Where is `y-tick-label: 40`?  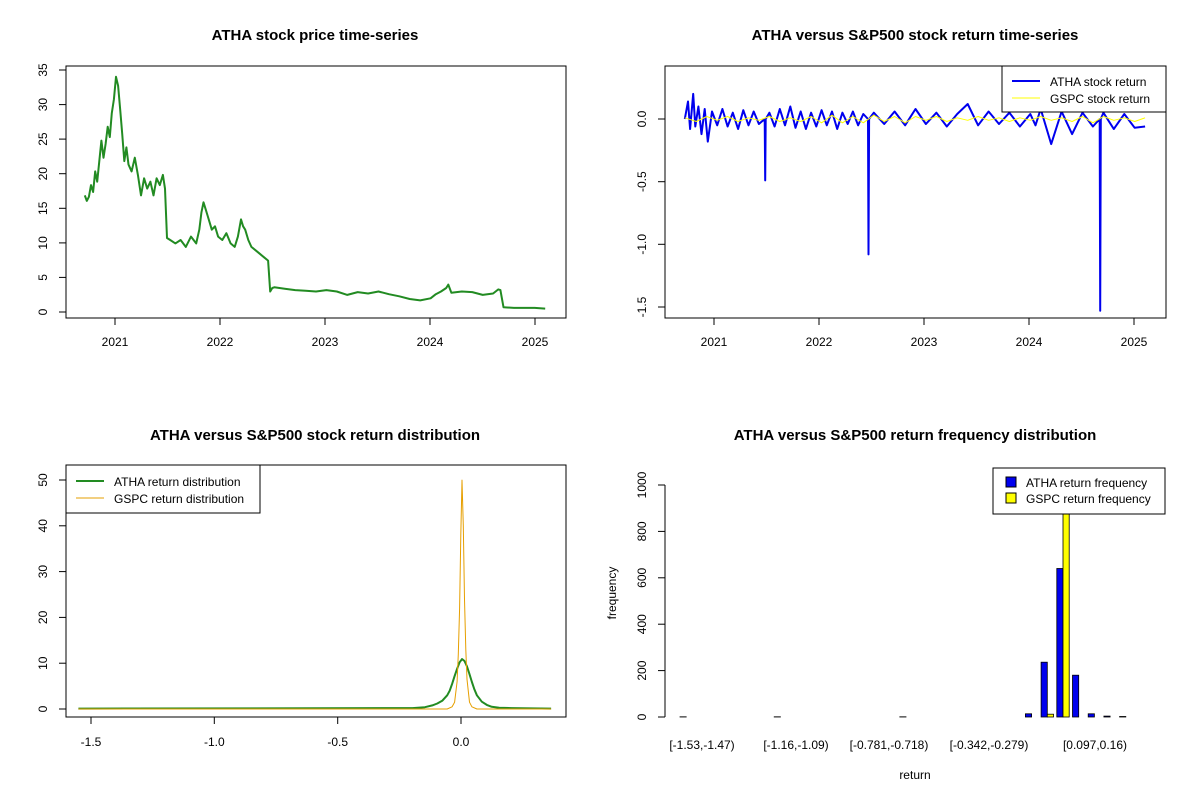 y-tick-label: 40 is located at coordinates (43, 526).